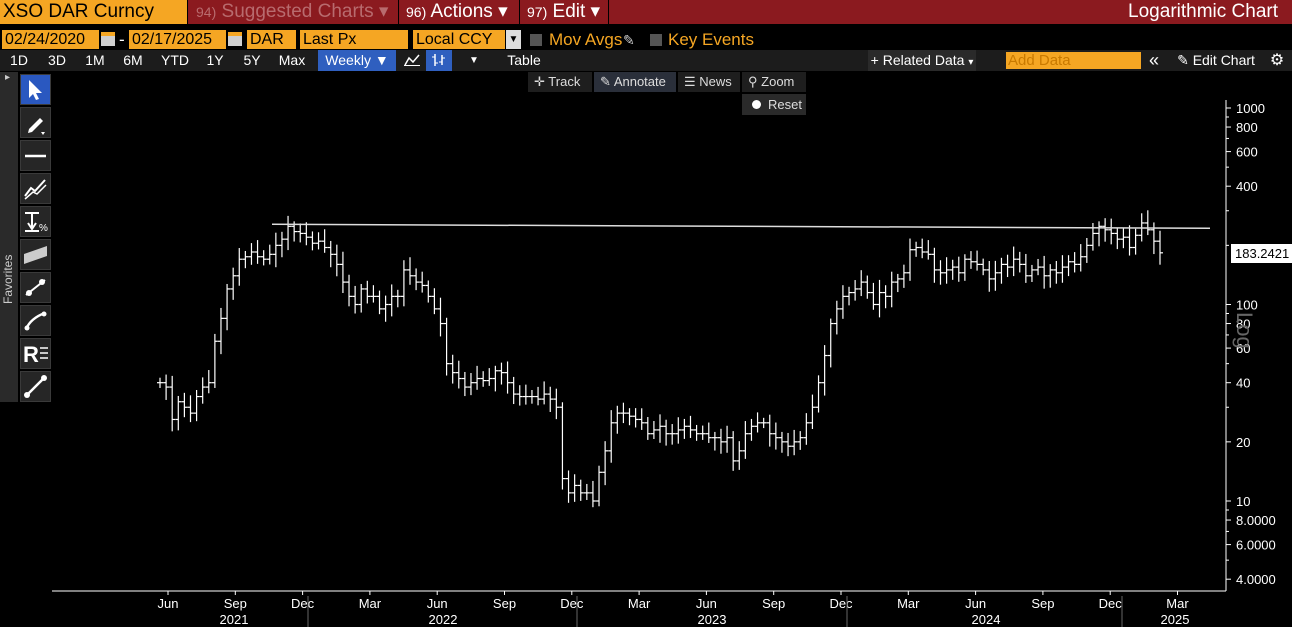  What do you see at coordinates (778, 81) in the screenshot?
I see `zoom-label: Zoom` at bounding box center [778, 81].